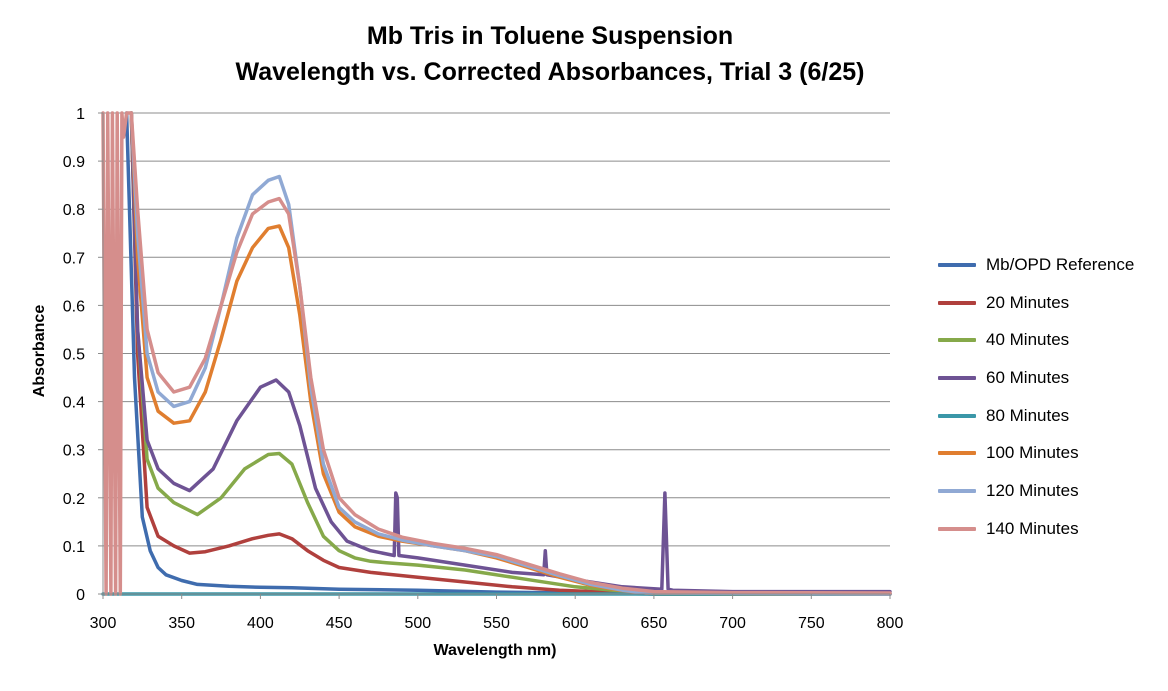 The image size is (1168, 691). I want to click on legend-item: 120 Minutes, so click(1036, 491).